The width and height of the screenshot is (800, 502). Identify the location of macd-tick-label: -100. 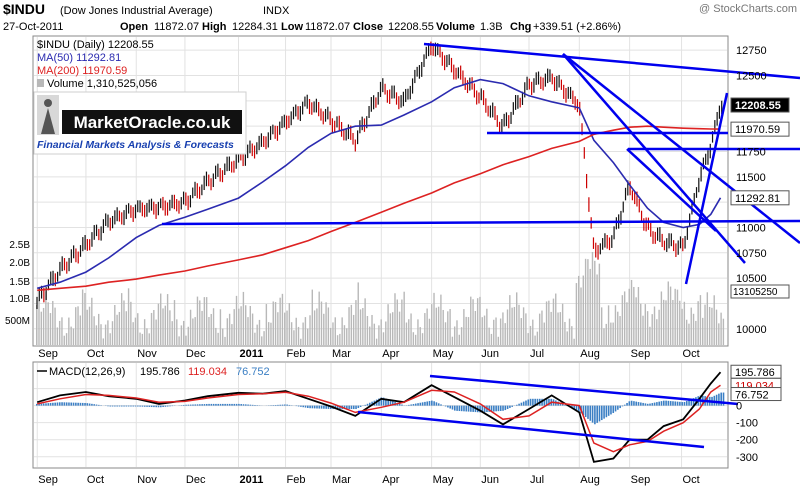
(747, 424).